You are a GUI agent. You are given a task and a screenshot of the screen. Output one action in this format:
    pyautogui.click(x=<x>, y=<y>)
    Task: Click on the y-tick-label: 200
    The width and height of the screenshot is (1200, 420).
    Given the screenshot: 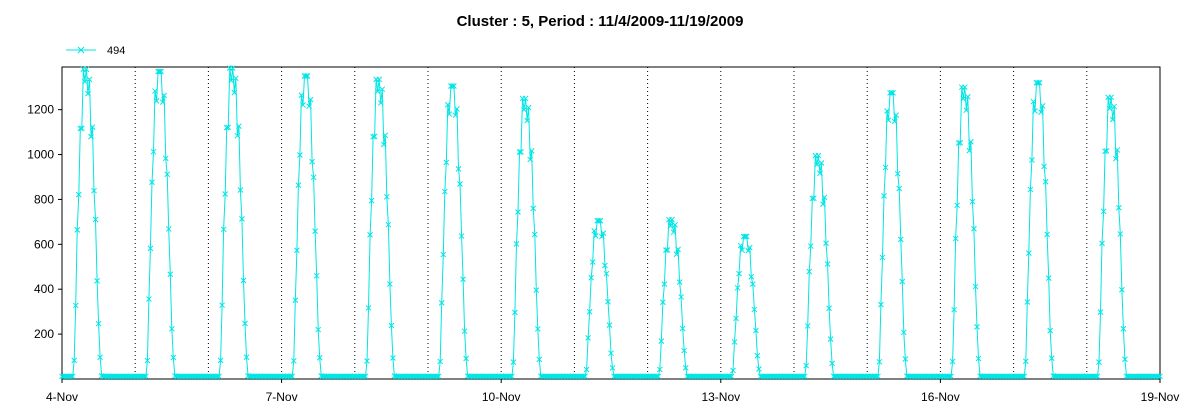 What is the action you would take?
    pyautogui.click(x=44, y=334)
    